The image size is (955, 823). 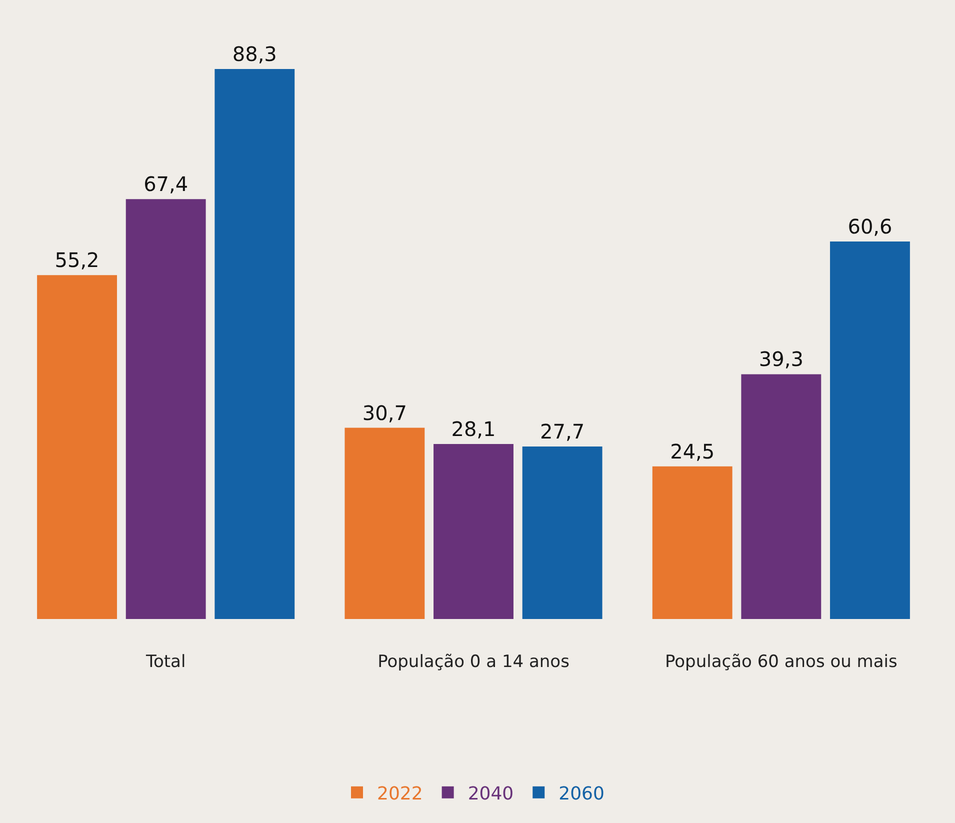 What do you see at coordinates (166, 184) in the screenshot?
I see `data-label: 67,4` at bounding box center [166, 184].